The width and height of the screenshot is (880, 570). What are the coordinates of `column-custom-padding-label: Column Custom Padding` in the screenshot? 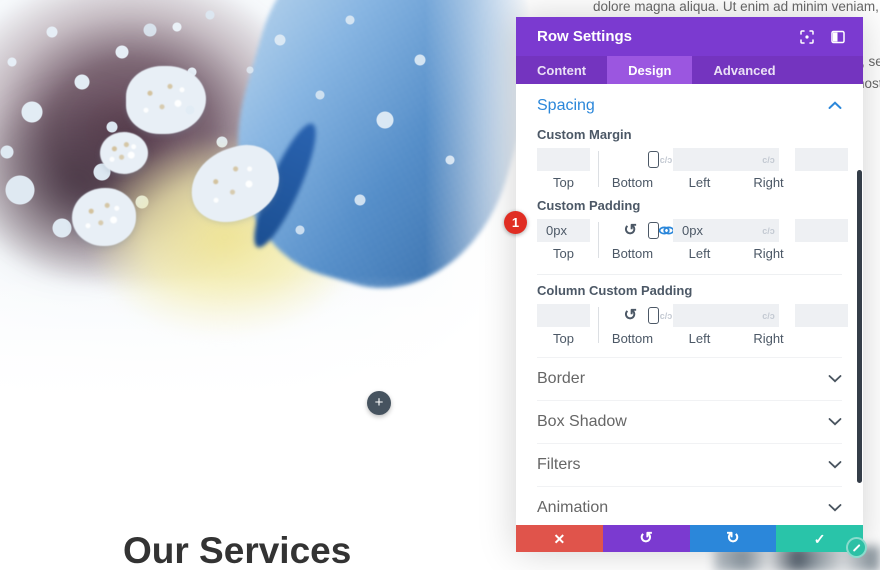 It's located at (615, 290).